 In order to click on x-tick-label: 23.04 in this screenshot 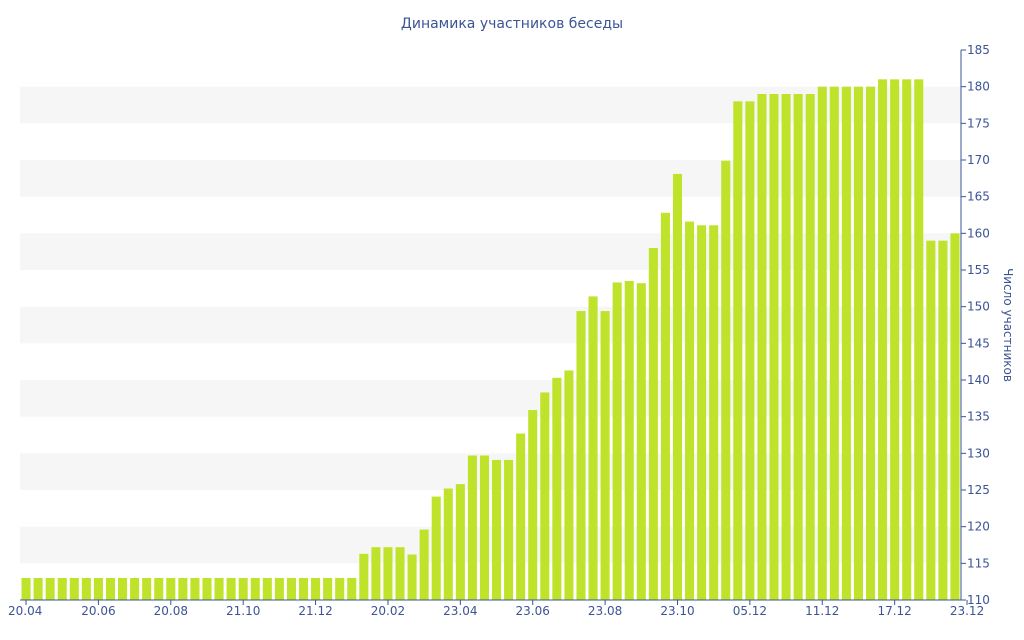, I will do `click(460, 611)`.